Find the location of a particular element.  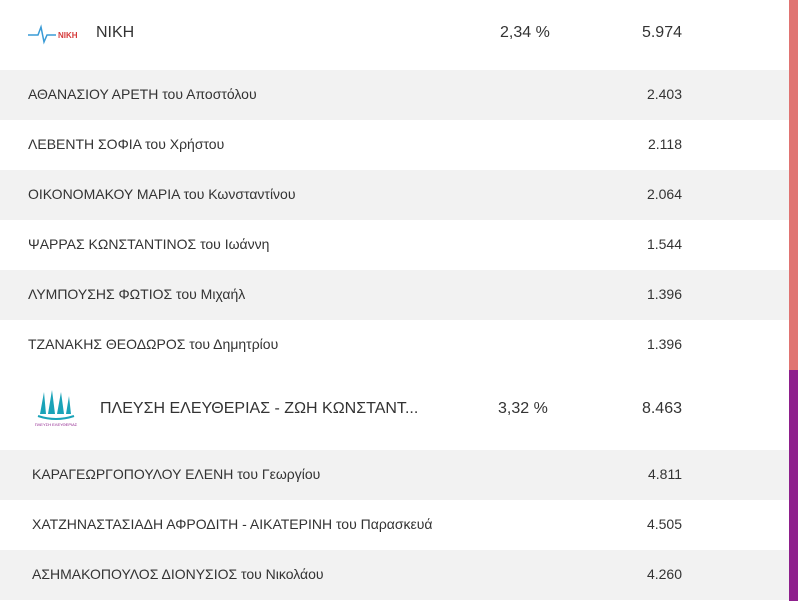

party-votes: 5.974 is located at coordinates (661, 32).